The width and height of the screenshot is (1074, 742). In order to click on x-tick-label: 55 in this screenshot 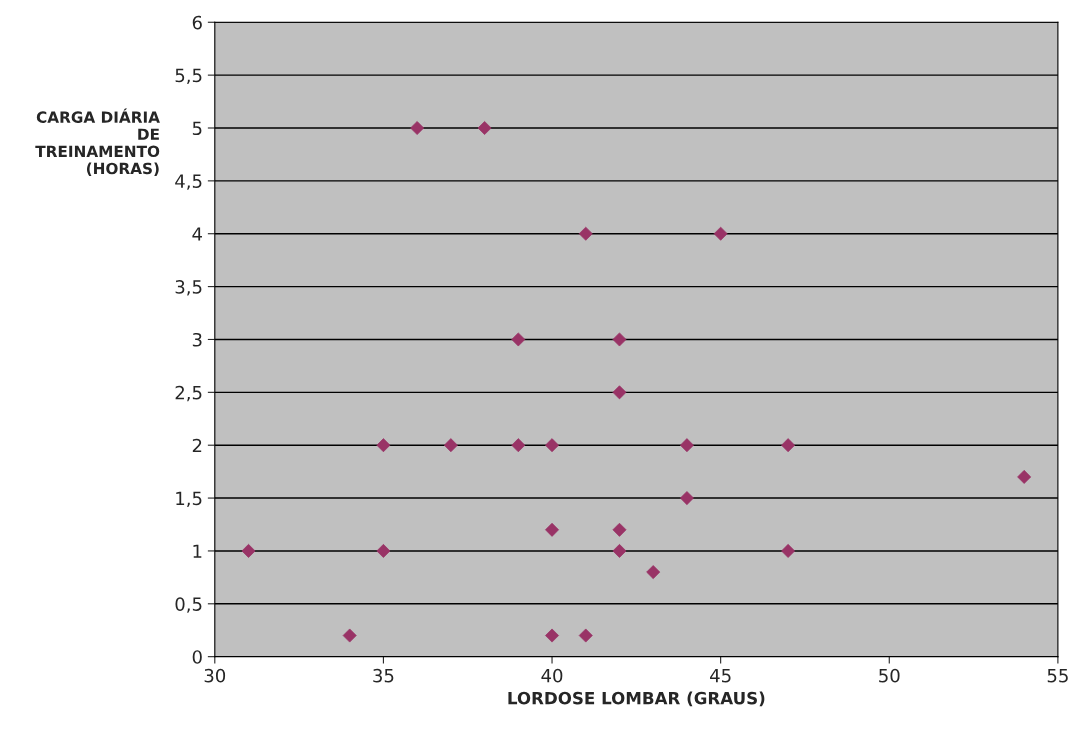, I will do `click(1057, 676)`.